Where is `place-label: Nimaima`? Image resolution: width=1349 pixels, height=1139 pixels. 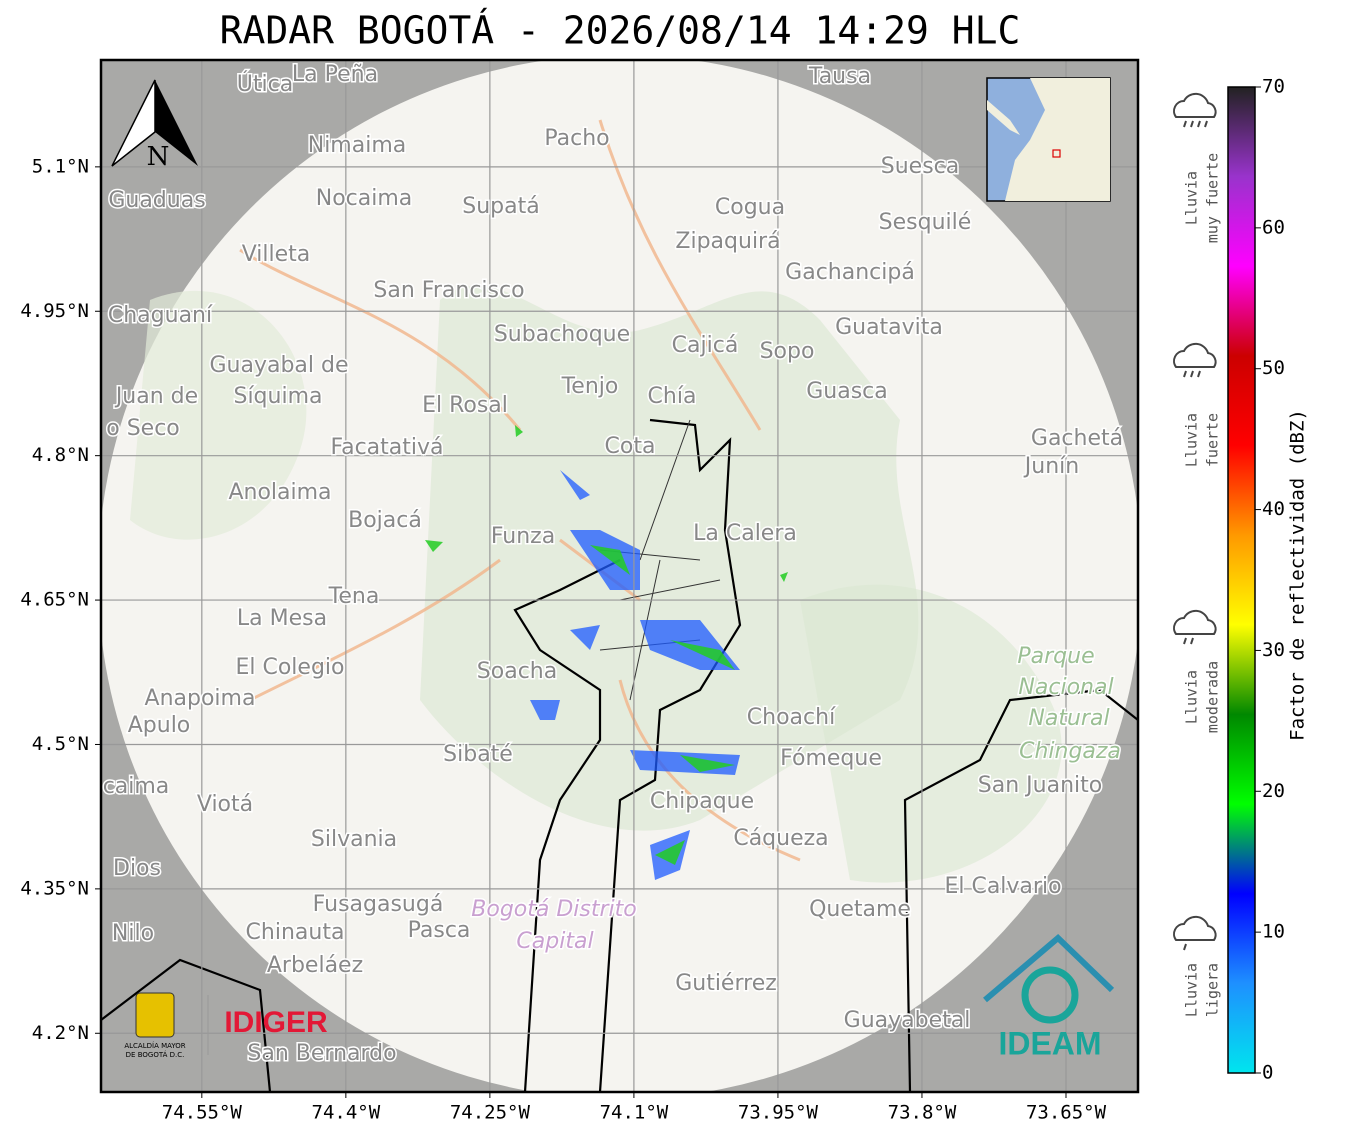 place-label: Nimaima is located at coordinates (357, 145).